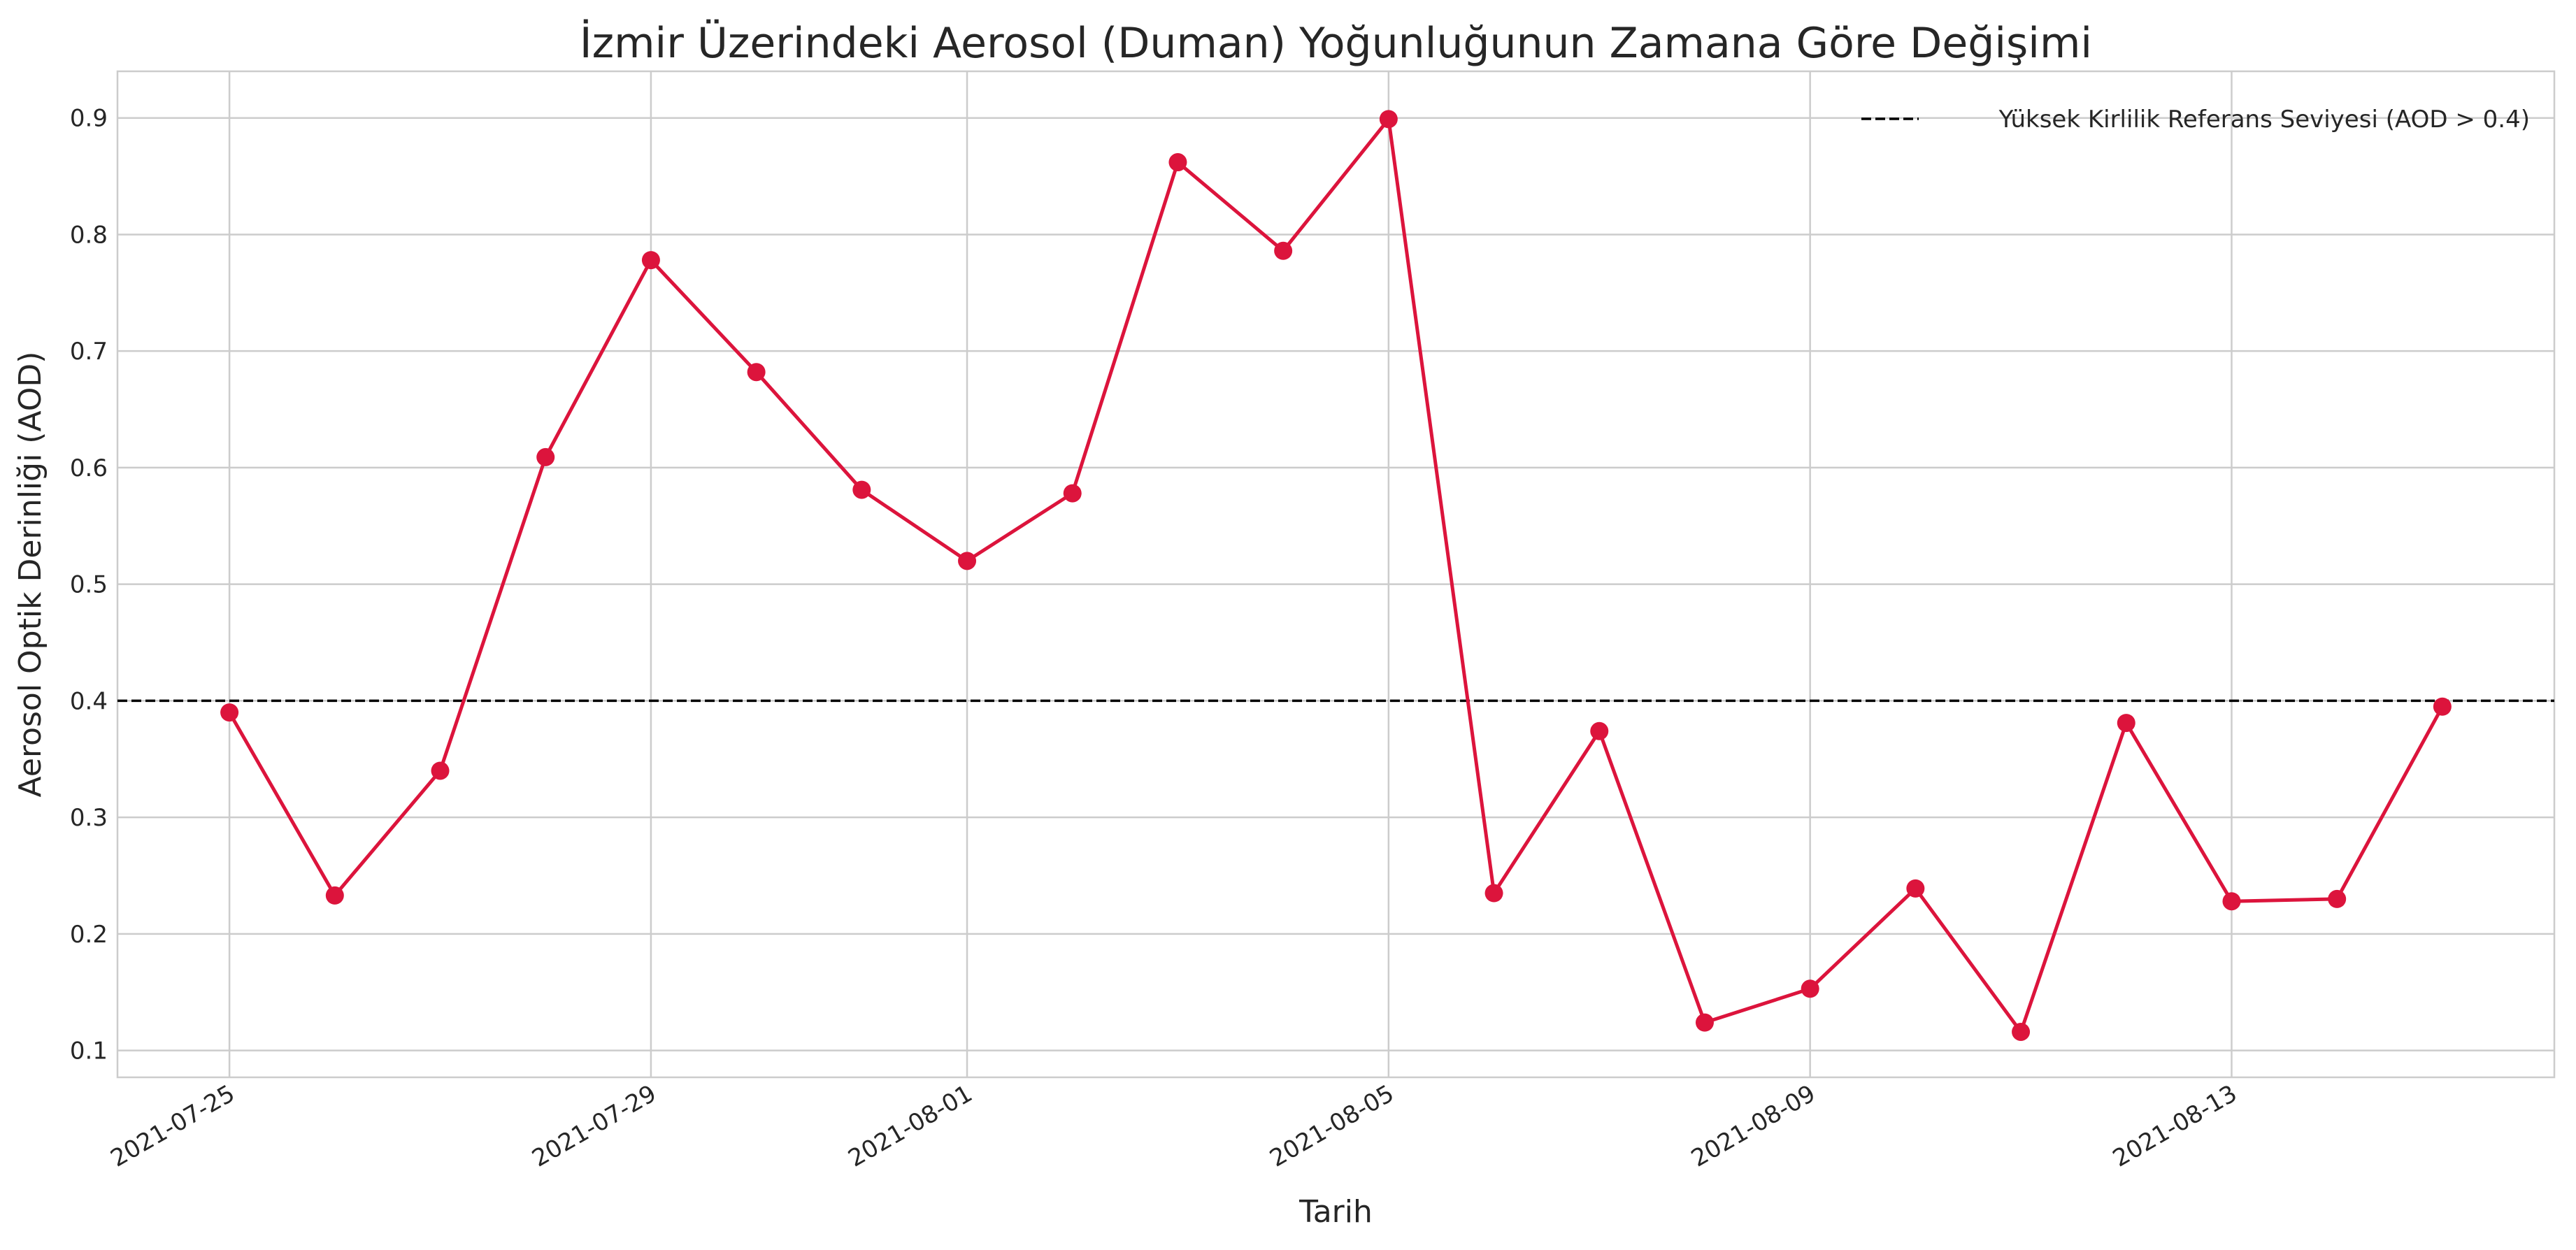 This screenshot has height=1250, width=2576. I want to click on x-axis-label: Tarih, so click(1335, 1212).